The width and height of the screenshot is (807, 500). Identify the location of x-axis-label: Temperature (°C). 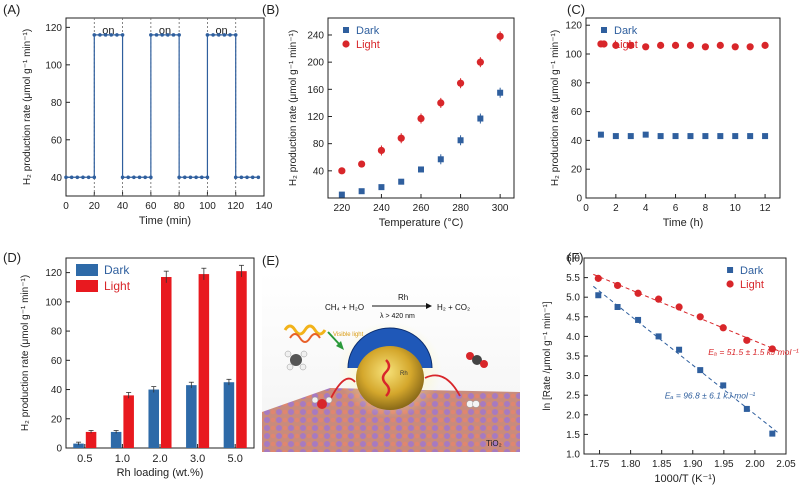
(421, 223).